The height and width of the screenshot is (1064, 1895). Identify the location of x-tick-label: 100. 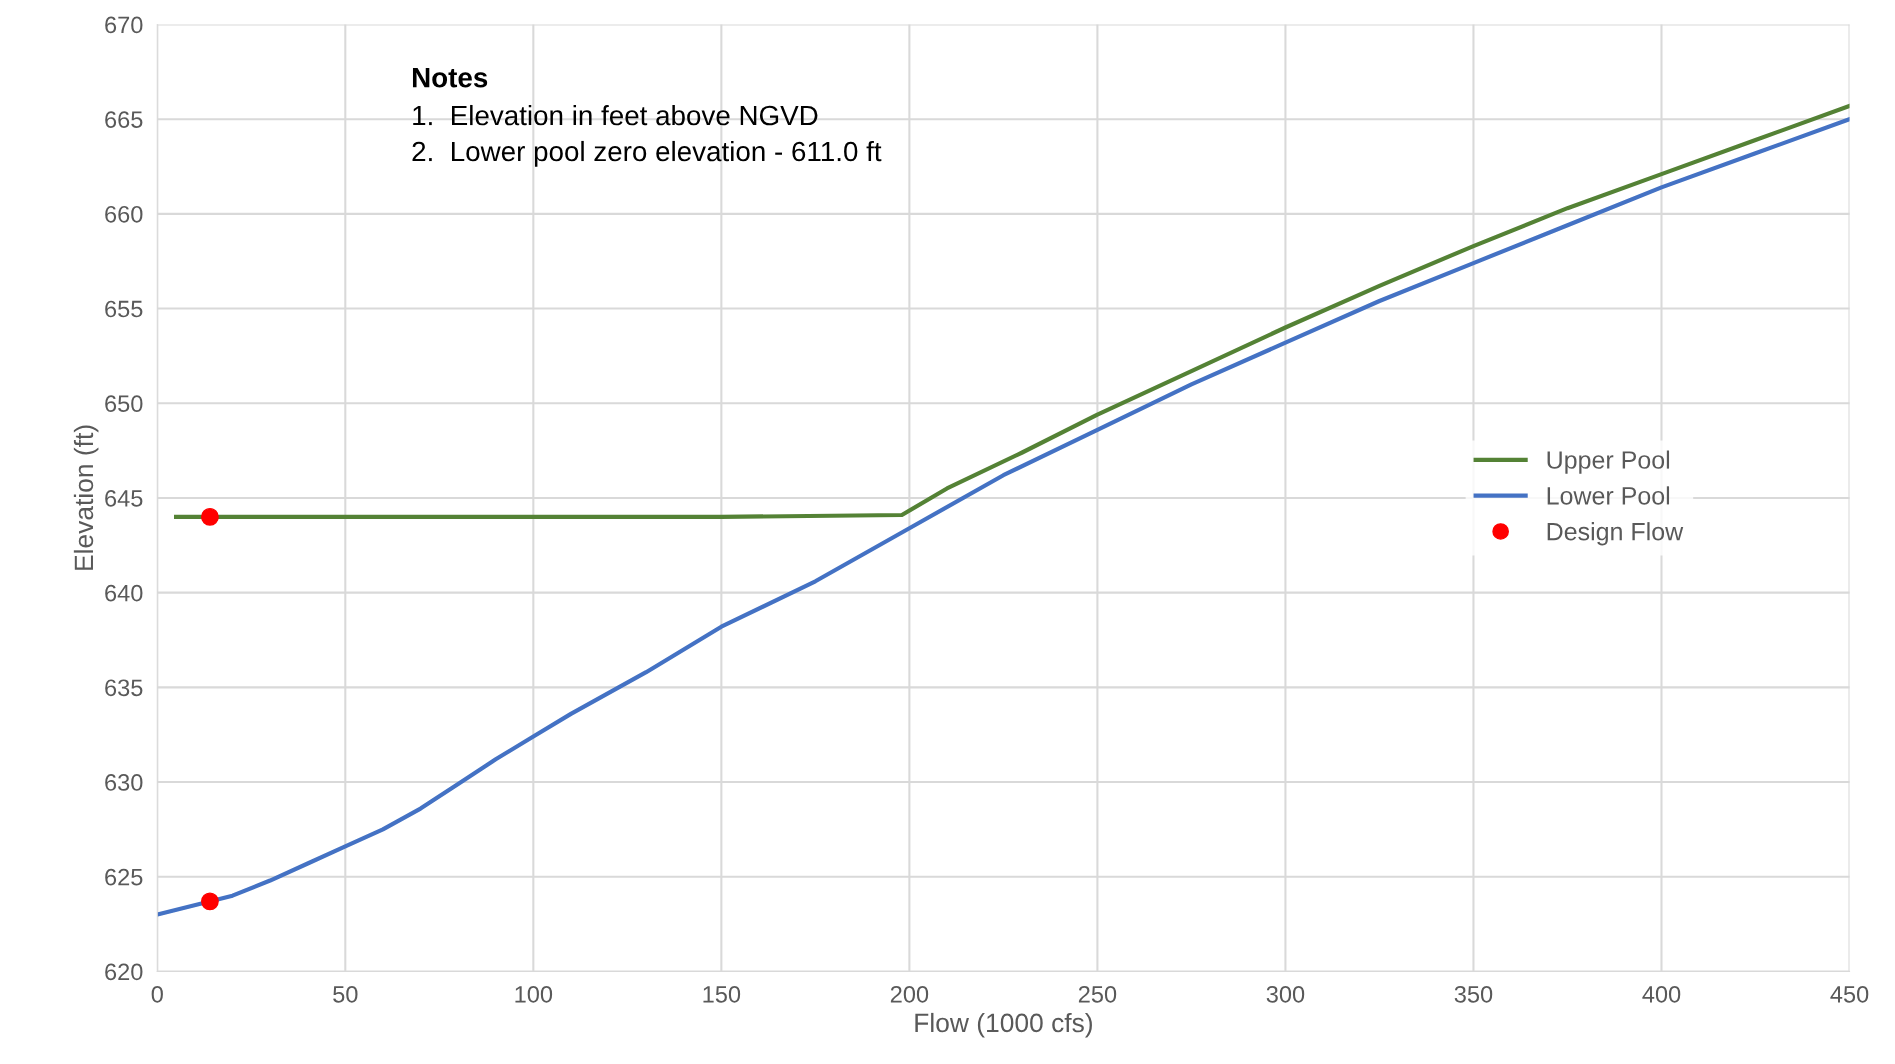
(534, 994).